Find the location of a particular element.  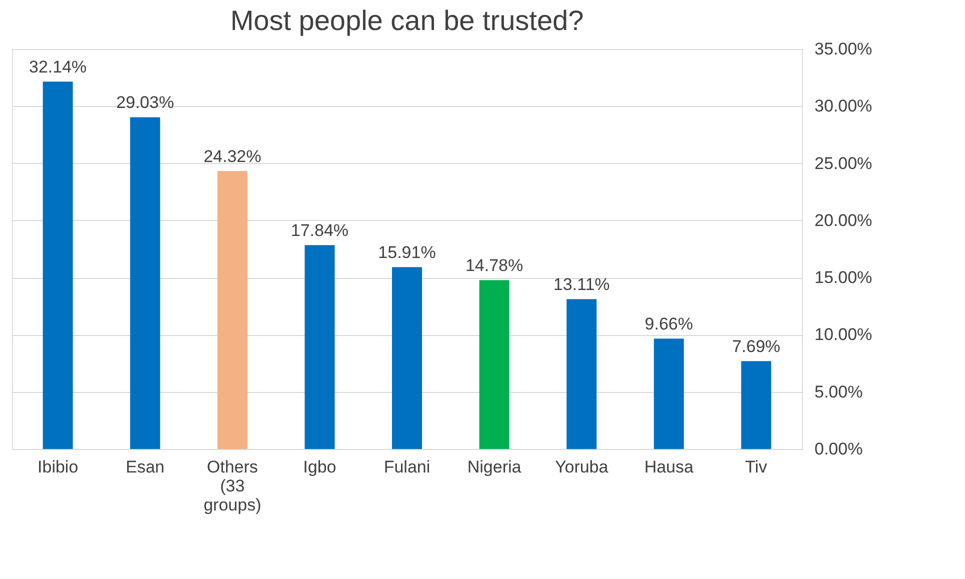

x-tick-label: Igbo is located at coordinates (319, 467).